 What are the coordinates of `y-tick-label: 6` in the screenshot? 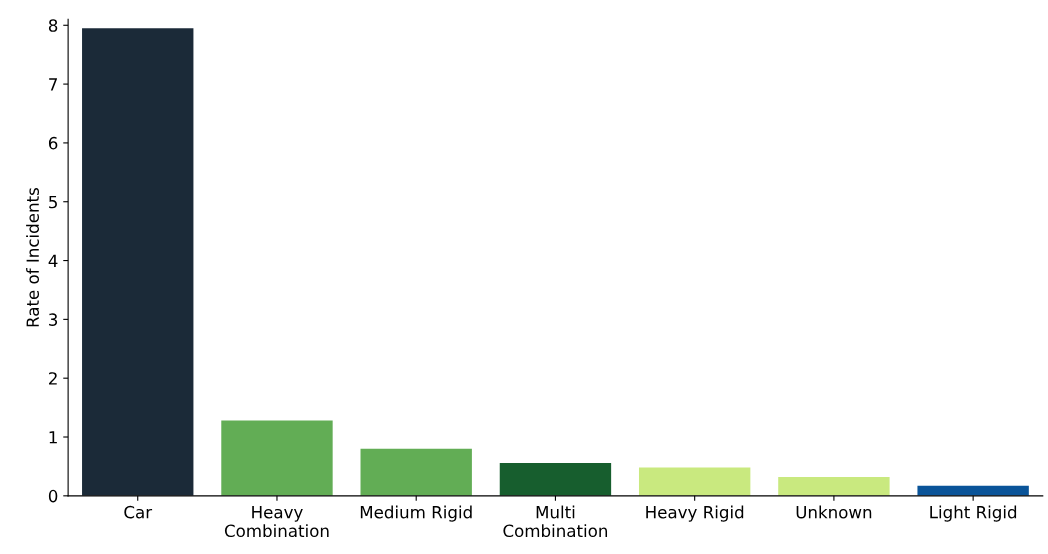 It's located at (53, 143).